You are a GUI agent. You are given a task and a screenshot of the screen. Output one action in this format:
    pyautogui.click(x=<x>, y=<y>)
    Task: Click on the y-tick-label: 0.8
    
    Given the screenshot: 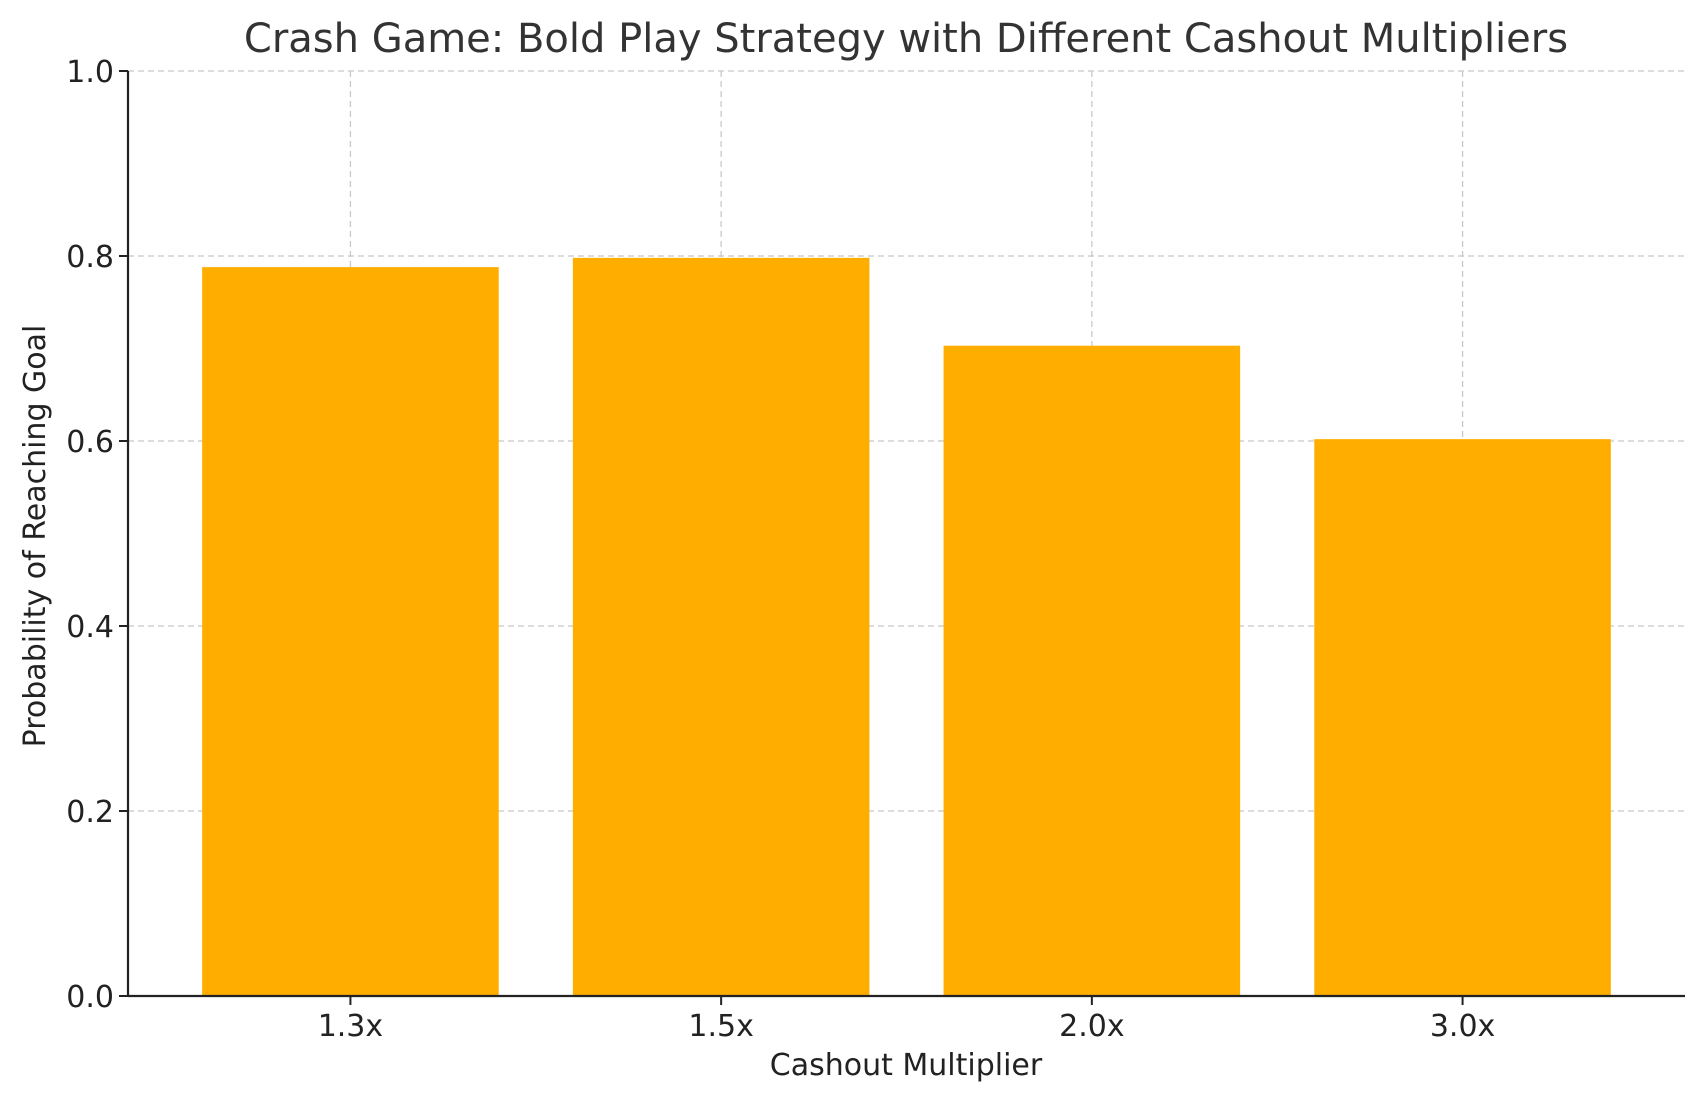 What is the action you would take?
    pyautogui.click(x=90, y=257)
    